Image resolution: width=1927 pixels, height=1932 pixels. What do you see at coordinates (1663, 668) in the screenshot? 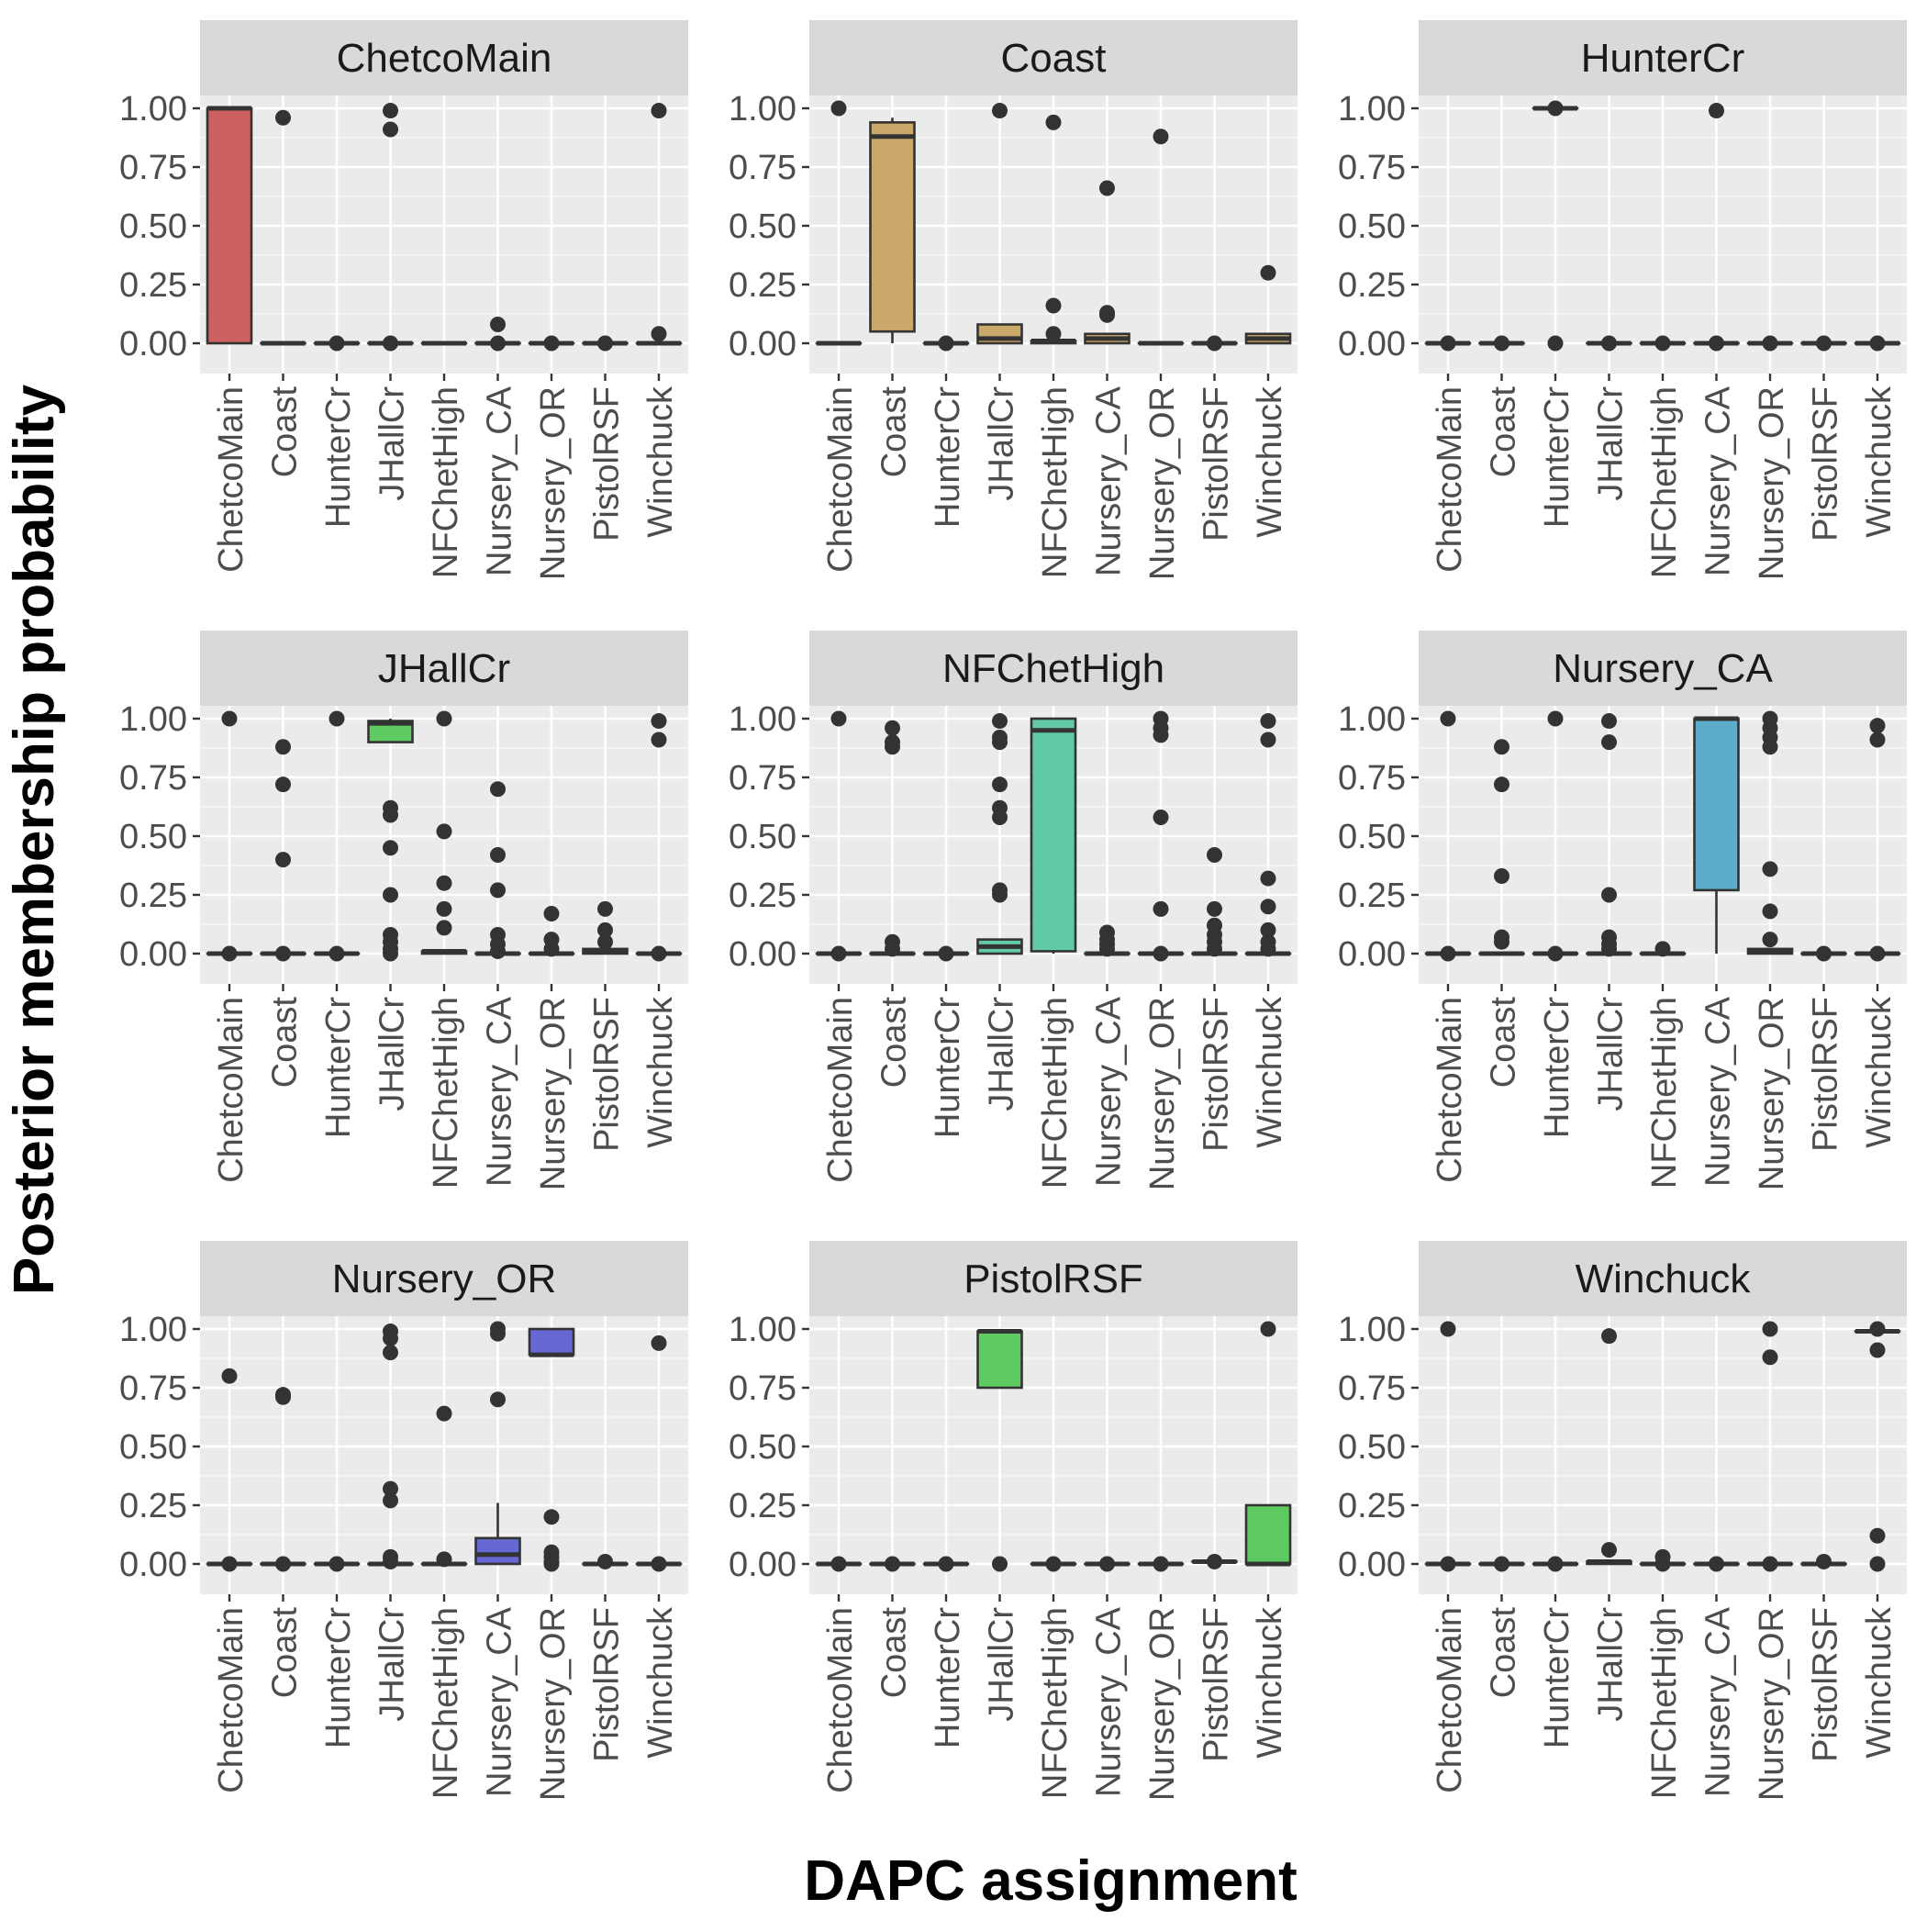
I see `facet-strip-label: Nursery_CA` at bounding box center [1663, 668].